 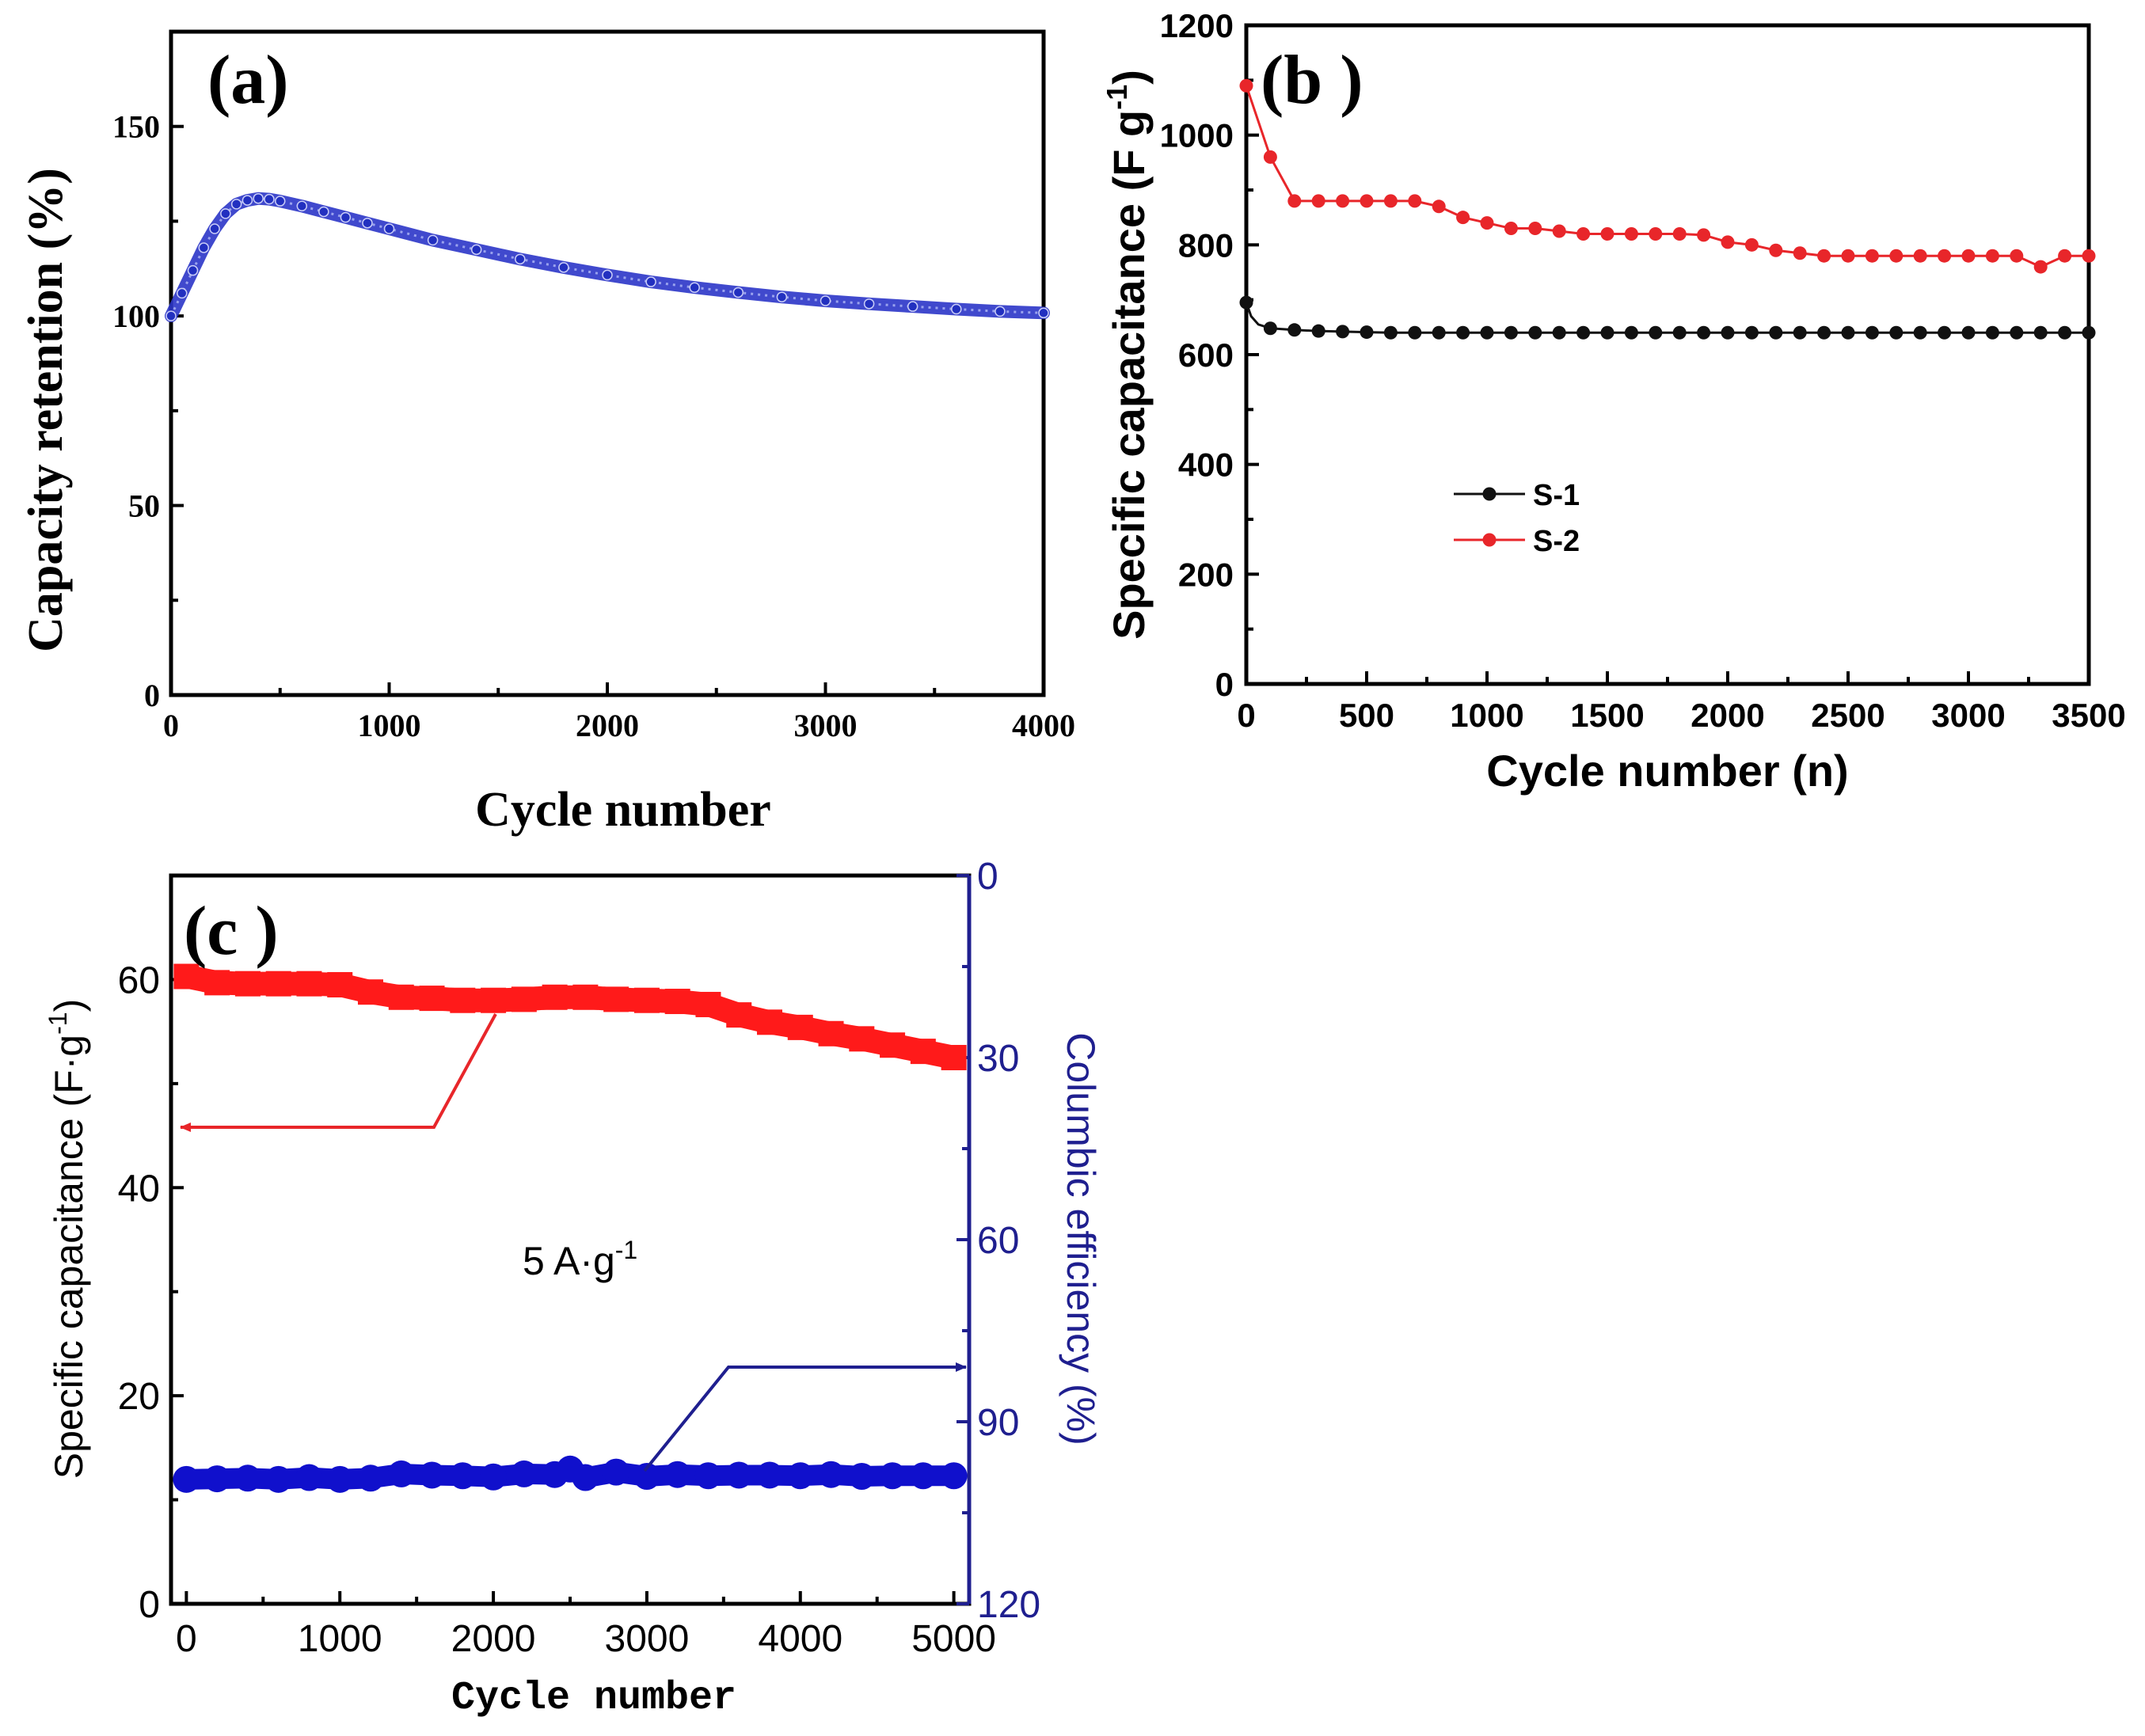 What do you see at coordinates (626, 1250) in the screenshot?
I see `panel-c-annotation-sup: -1` at bounding box center [626, 1250].